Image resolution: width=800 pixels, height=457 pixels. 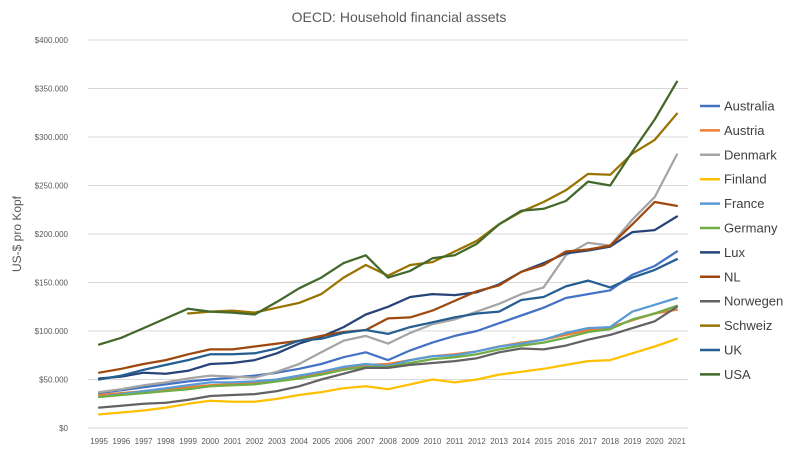 What do you see at coordinates (388, 376) in the screenshot?
I see `series-line-finland` at bounding box center [388, 376].